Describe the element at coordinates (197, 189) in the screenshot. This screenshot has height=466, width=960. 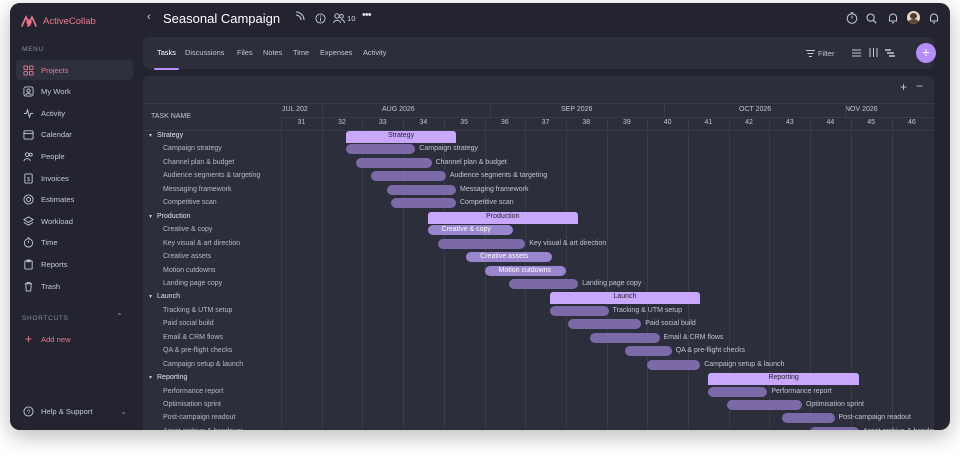
I see `task-row-label: Messaging framework` at that location.